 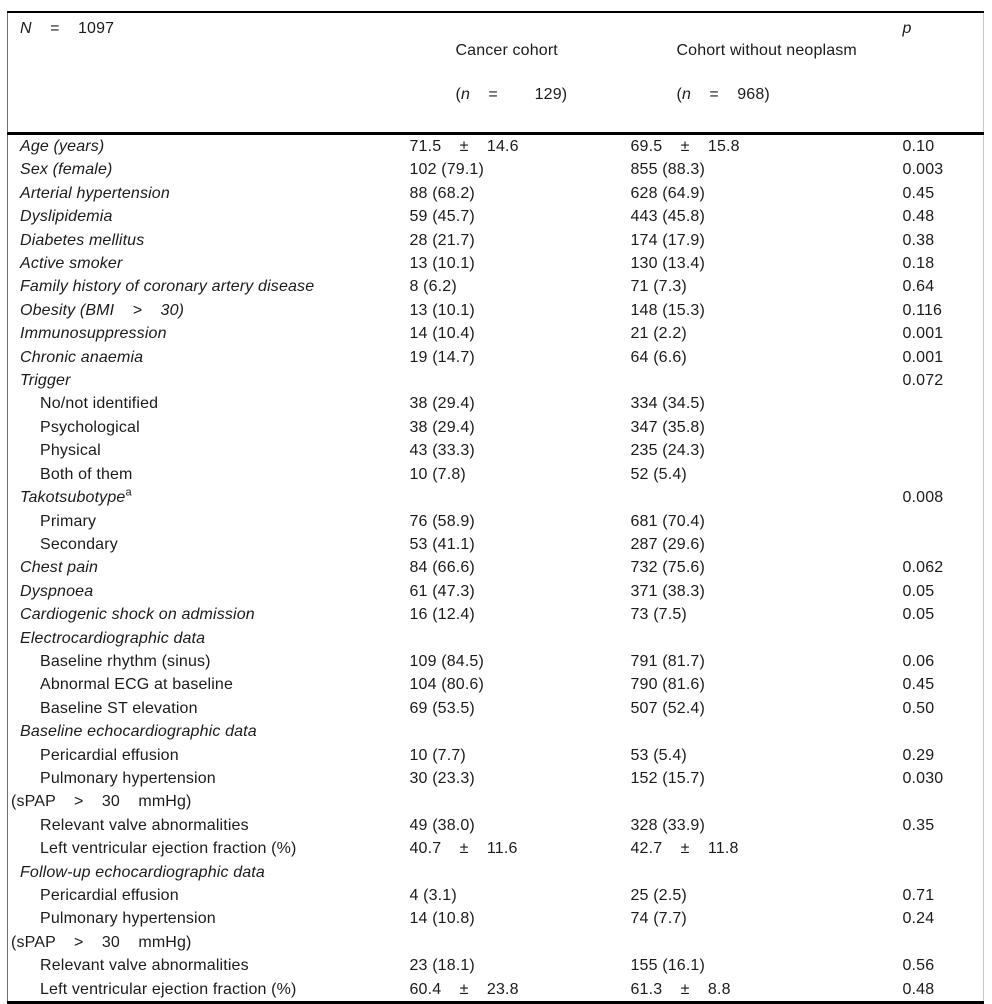 I want to click on cancer-cohort-value: 76 (58.9), so click(x=442, y=521).